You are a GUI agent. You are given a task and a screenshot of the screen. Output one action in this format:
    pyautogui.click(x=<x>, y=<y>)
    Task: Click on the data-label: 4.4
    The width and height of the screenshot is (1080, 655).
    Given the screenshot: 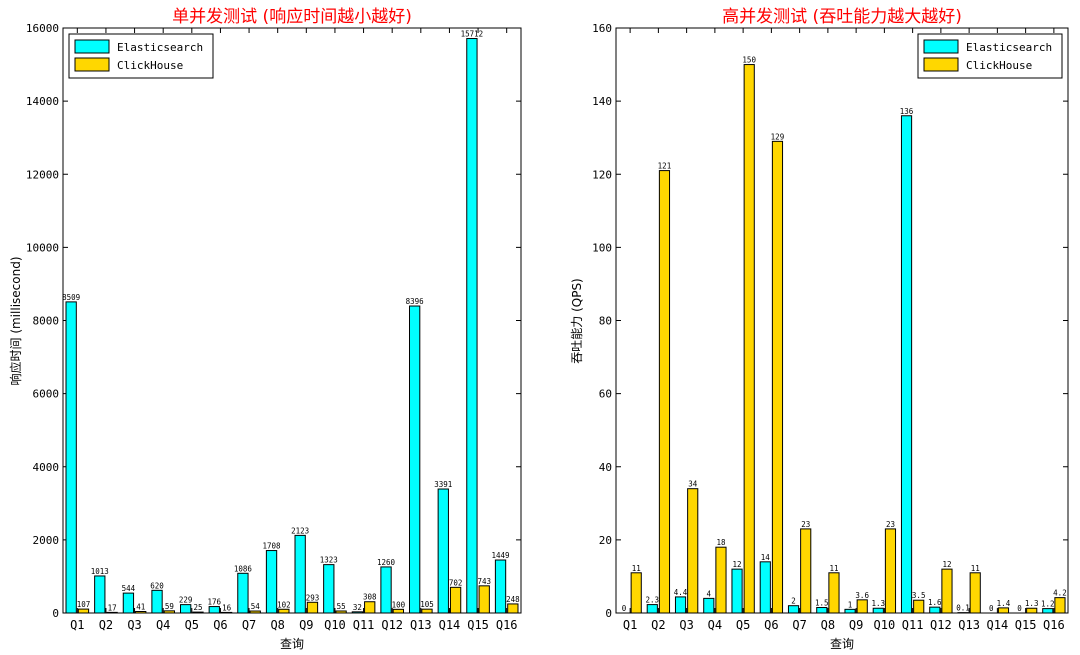 What is the action you would take?
    pyautogui.click(x=681, y=592)
    